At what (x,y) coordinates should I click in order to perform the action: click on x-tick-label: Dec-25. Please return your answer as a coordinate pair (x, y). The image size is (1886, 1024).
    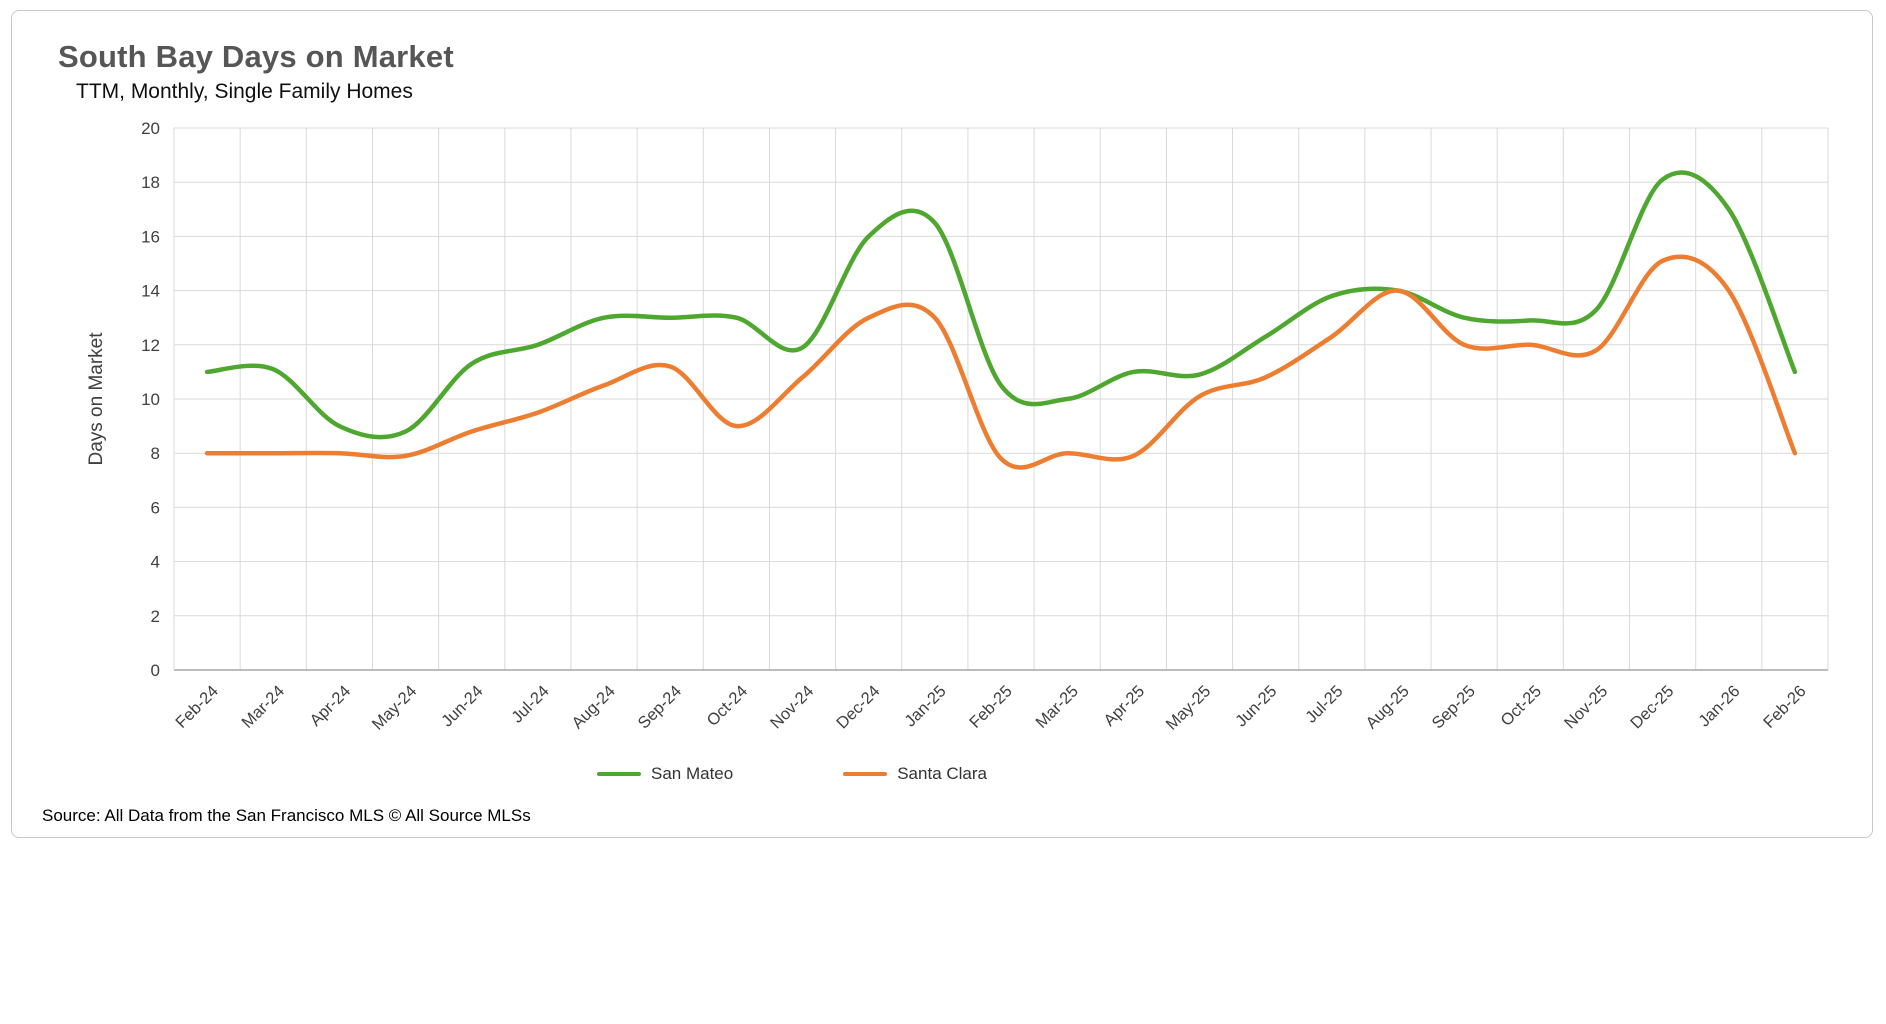
    Looking at the image, I should click on (1652, 707).